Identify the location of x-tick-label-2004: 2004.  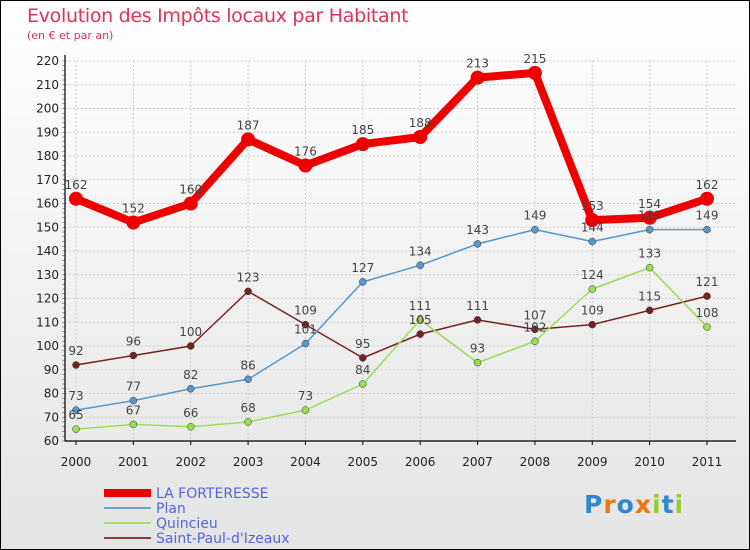
(305, 462).